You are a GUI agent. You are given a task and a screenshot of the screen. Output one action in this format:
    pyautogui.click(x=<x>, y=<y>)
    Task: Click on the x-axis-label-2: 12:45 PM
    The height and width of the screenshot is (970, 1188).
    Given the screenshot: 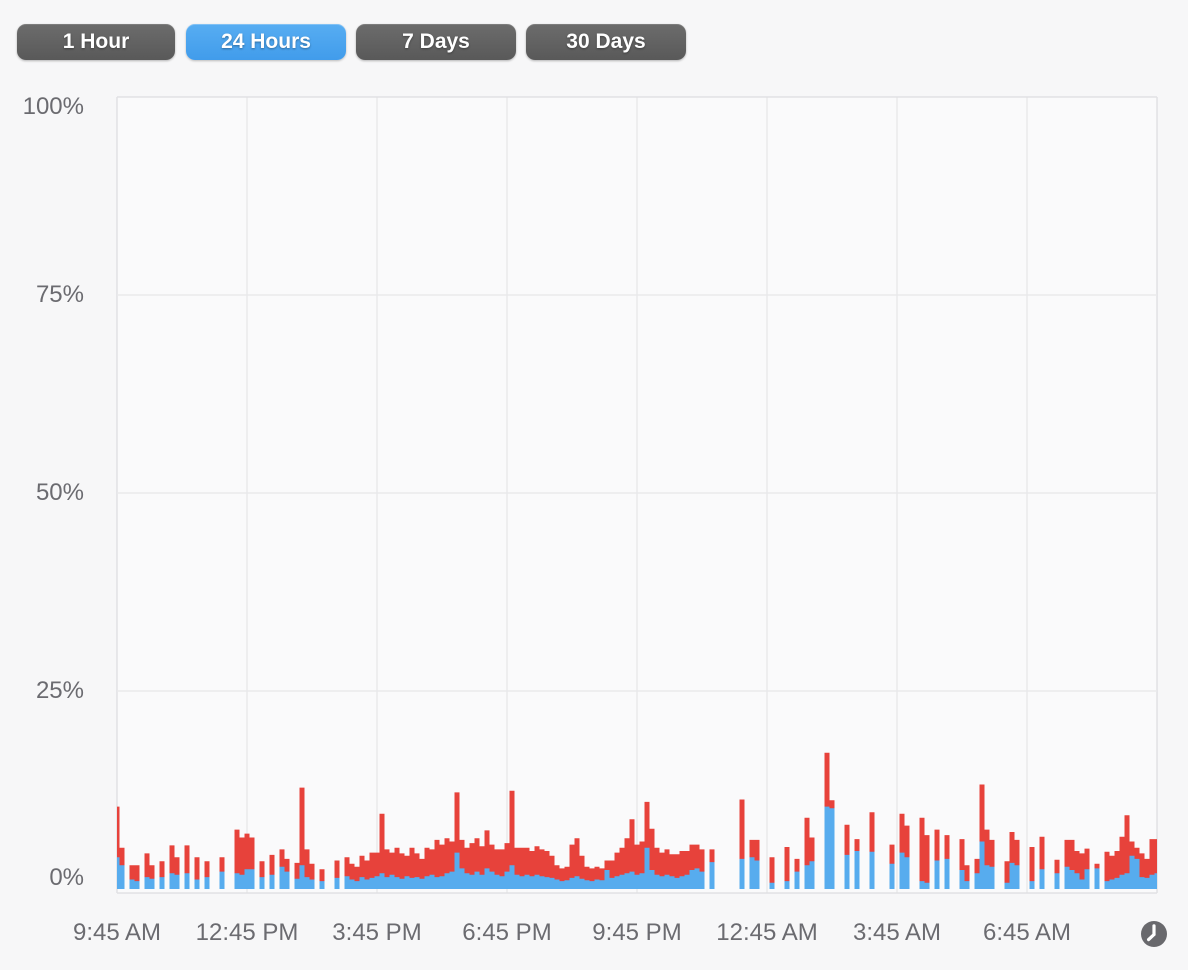 What is the action you would take?
    pyautogui.click(x=247, y=932)
    